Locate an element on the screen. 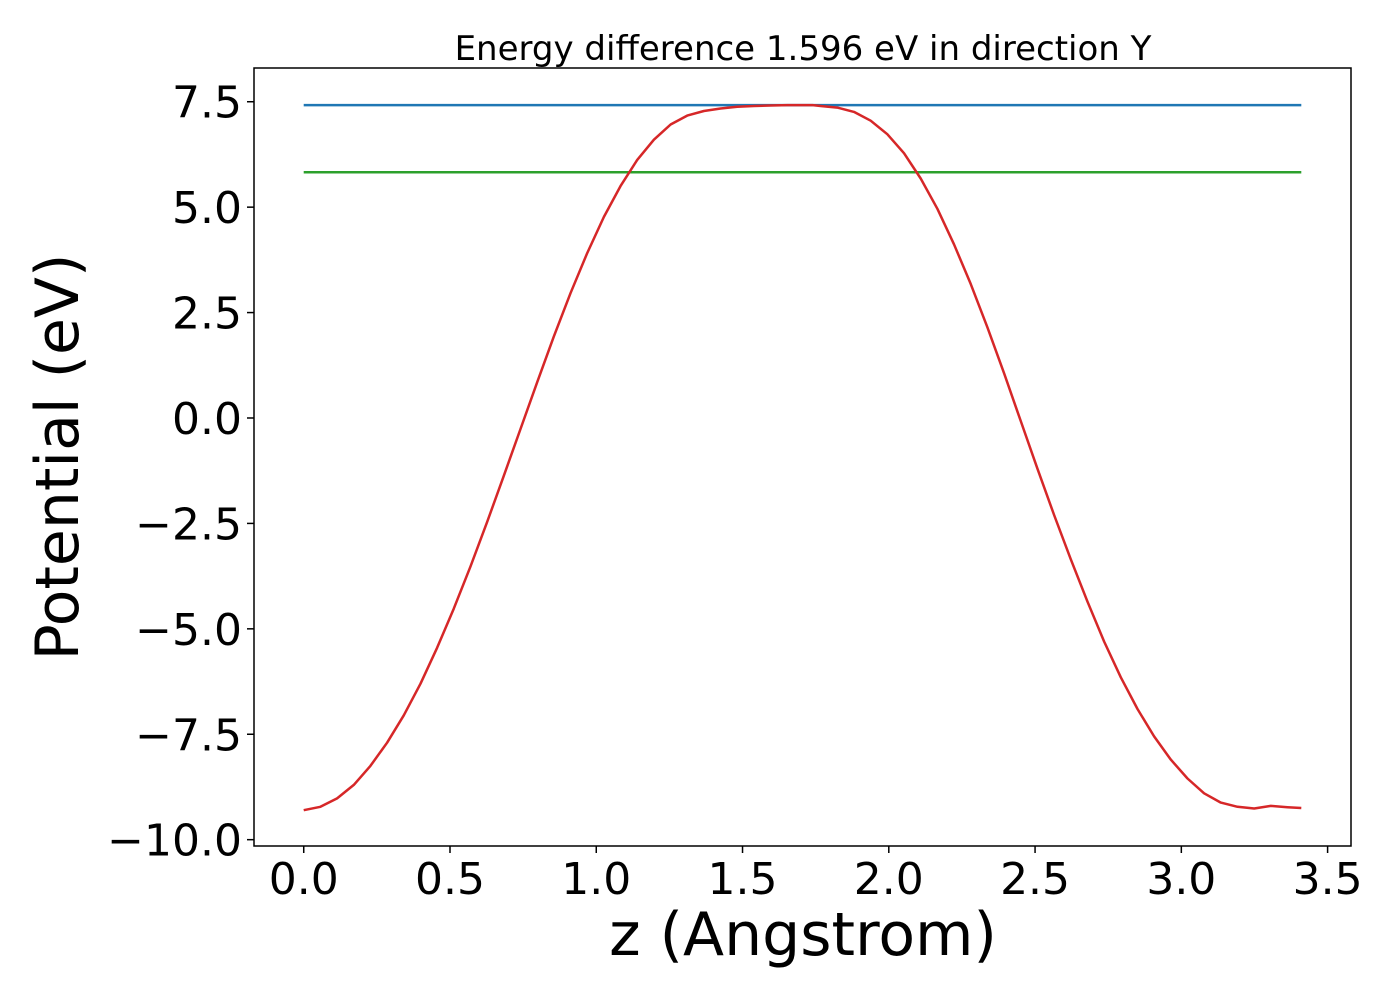 This screenshot has width=1400, height=1000. y-tick-label: −7.5 is located at coordinates (188, 735).